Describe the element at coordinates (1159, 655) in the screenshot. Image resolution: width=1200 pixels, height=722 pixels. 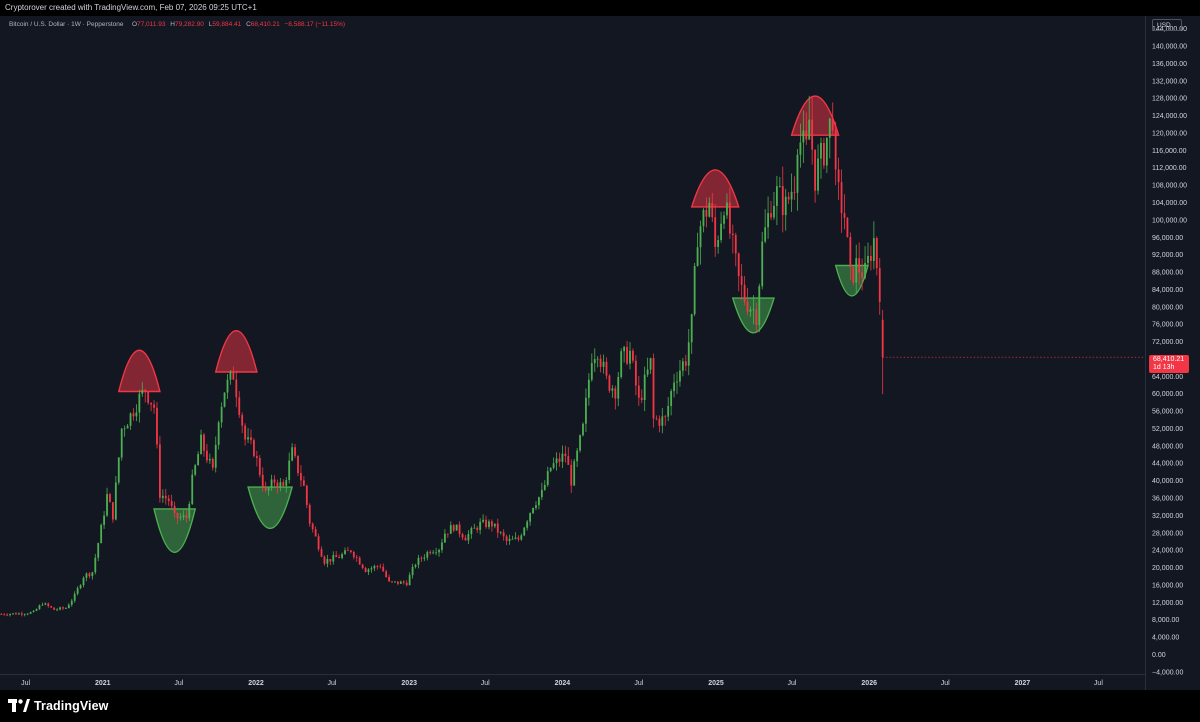
I see `price-tick-label: 0.00` at that location.